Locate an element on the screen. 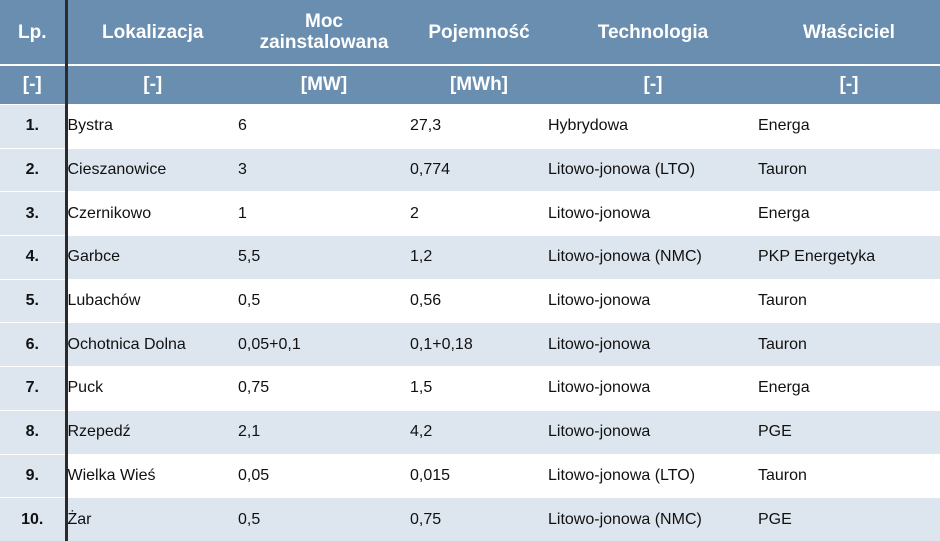  cell-lokalizacja: Bystra is located at coordinates (152, 126).